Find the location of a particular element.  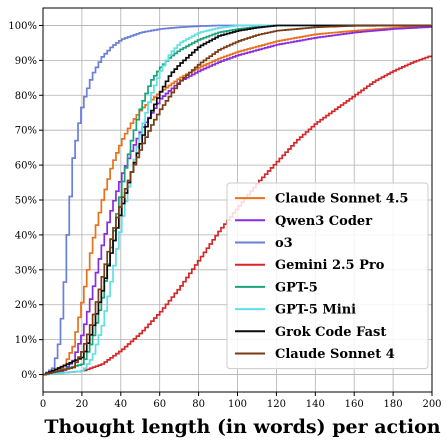

x-tick-label: 140 is located at coordinates (315, 404).